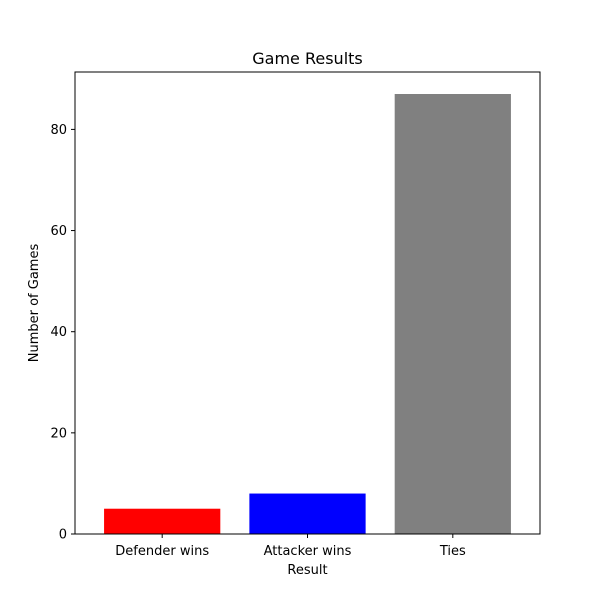  I want to click on y-tick-label: 80, so click(58, 130).